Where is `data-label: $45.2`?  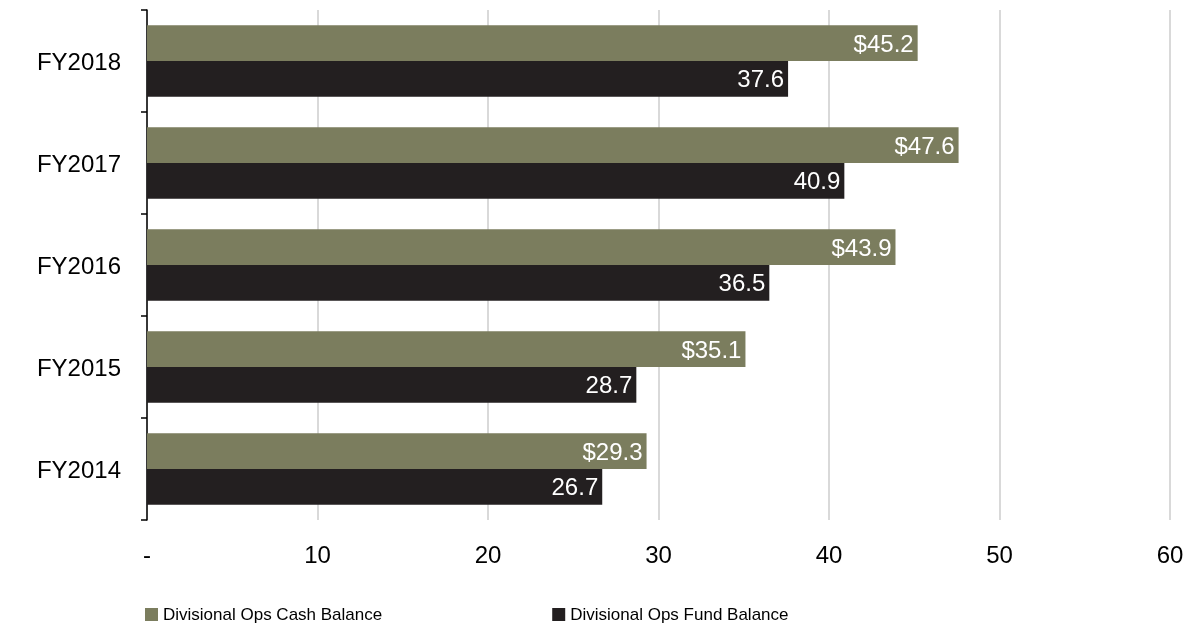 data-label: $45.2 is located at coordinates (883, 43).